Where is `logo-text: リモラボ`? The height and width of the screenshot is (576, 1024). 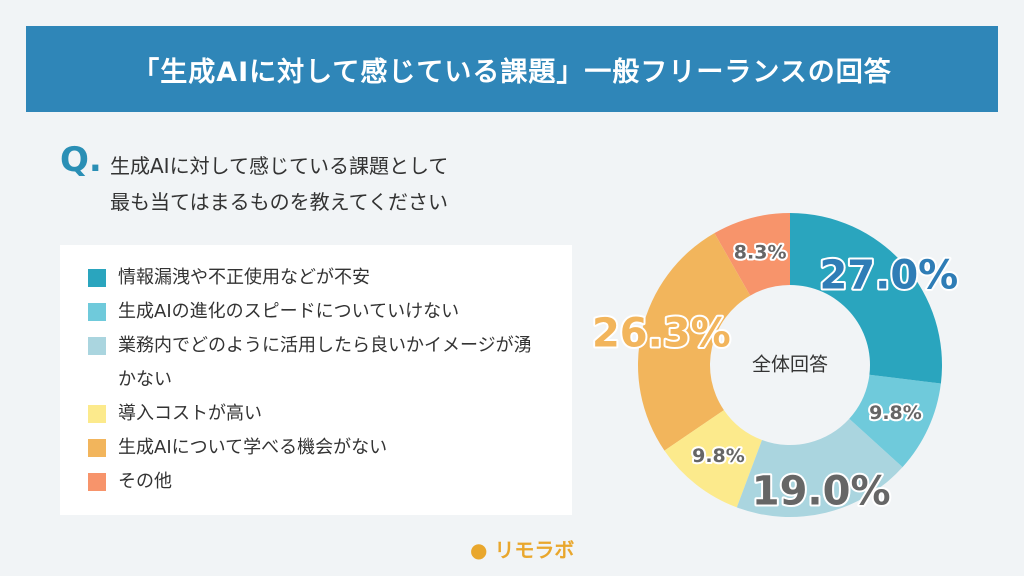 logo-text: リモラボ is located at coordinates (534, 550).